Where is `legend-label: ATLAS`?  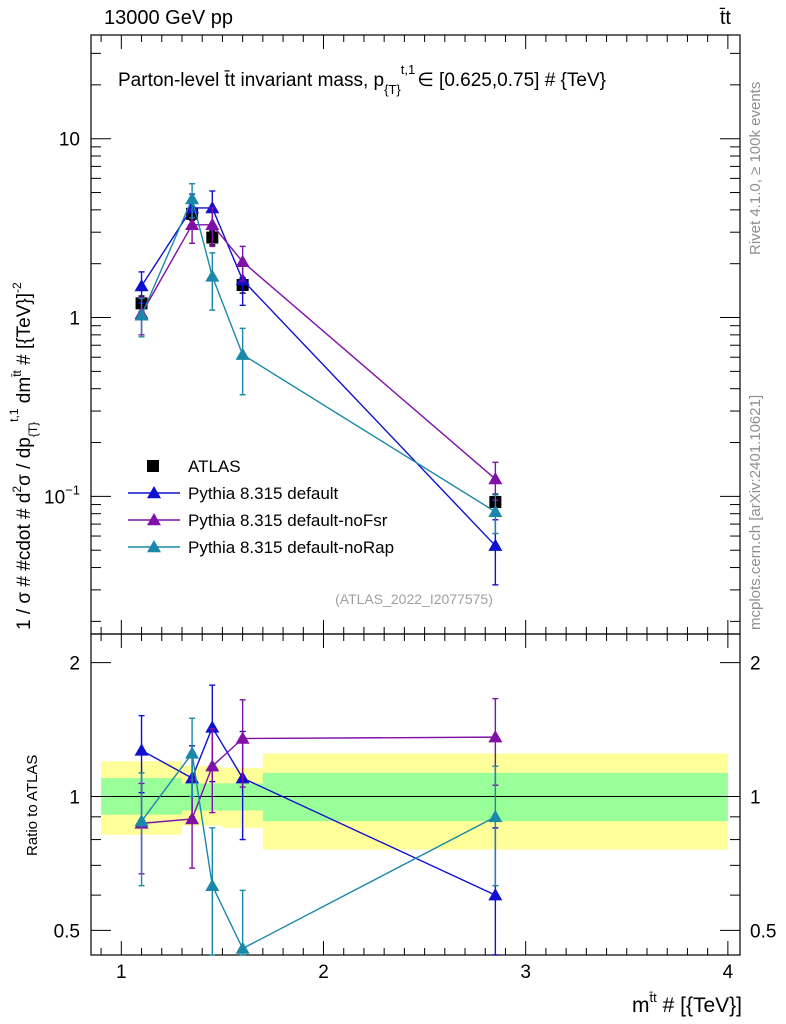
legend-label: ATLAS is located at coordinates (214, 466).